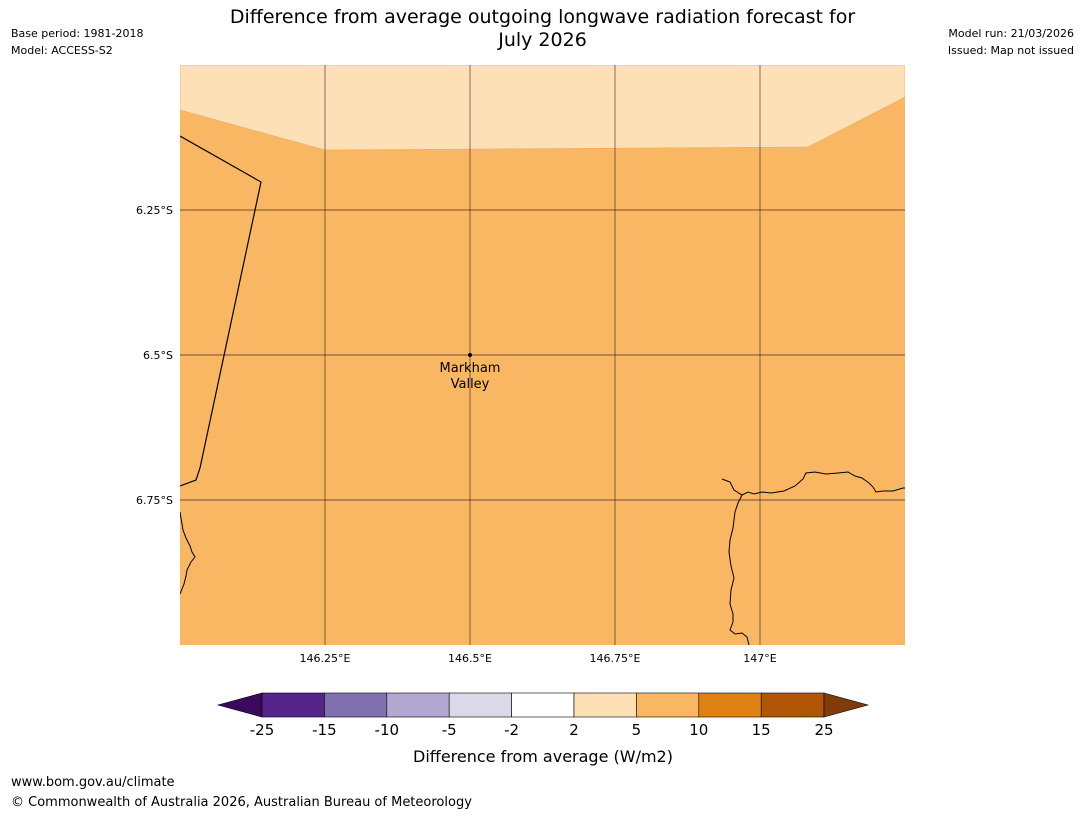 This screenshot has width=1085, height=816. I want to click on issued-status: Issued: Map not issued, so click(1010, 50).